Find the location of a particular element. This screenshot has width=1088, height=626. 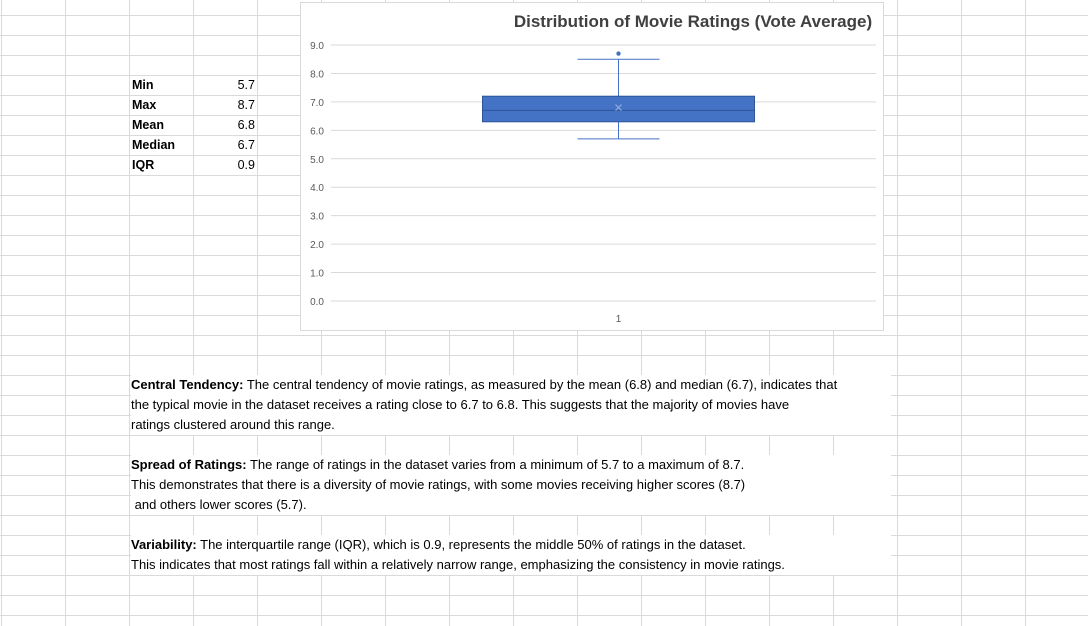

y-tick-label: 8.0 is located at coordinates (317, 74).